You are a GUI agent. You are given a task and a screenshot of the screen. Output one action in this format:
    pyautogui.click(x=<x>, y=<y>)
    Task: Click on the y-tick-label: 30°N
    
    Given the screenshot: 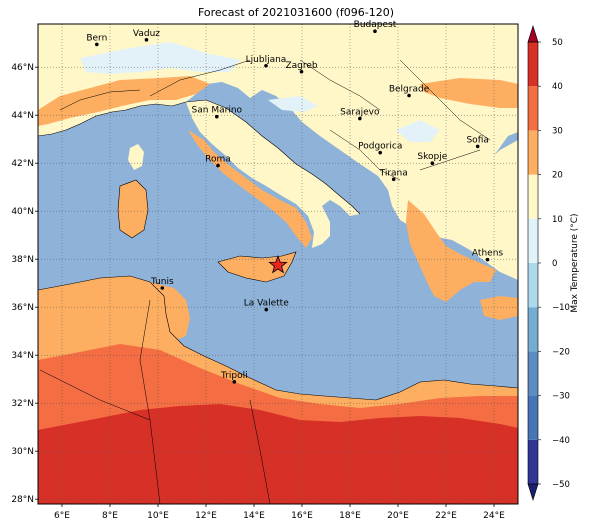 What is the action you would take?
    pyautogui.click(x=22, y=452)
    